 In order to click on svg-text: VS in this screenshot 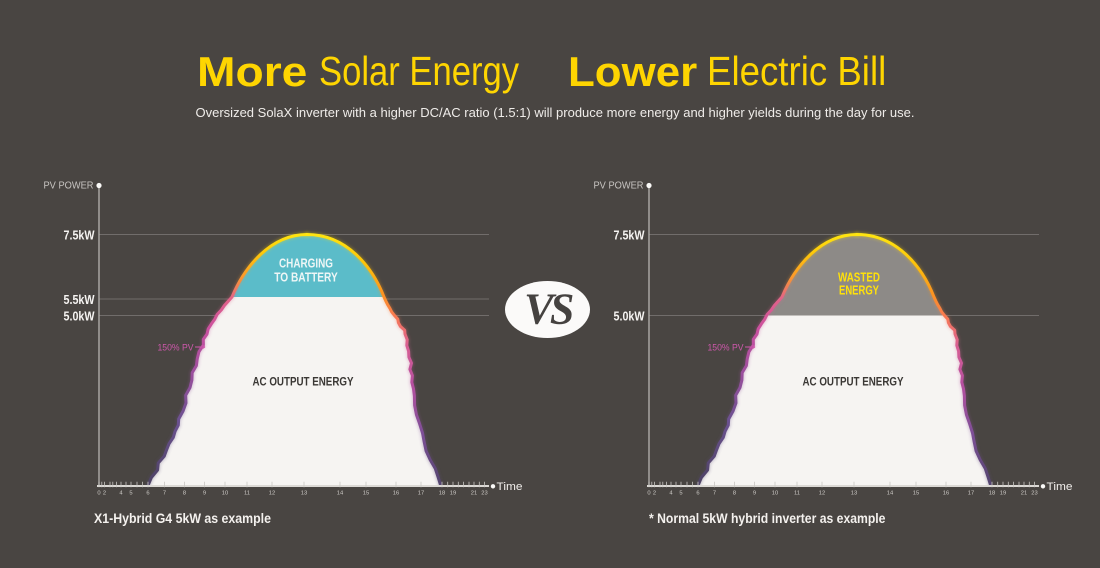, I will do `click(548, 309)`.